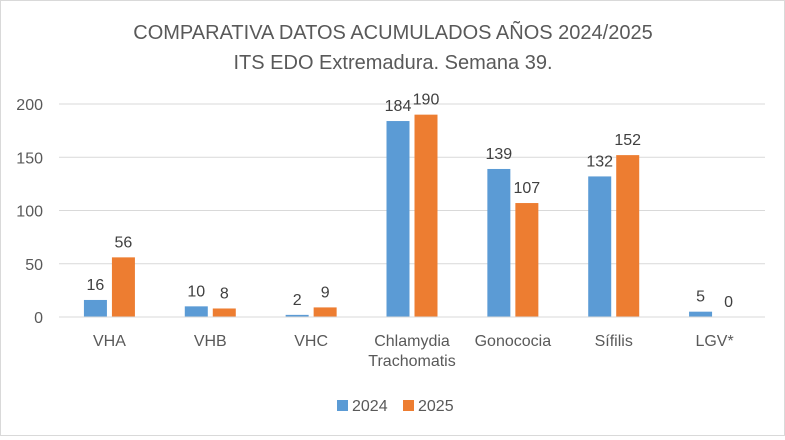 The width and height of the screenshot is (785, 440). What do you see at coordinates (714, 341) in the screenshot?
I see `x-tick-label: LGV*` at bounding box center [714, 341].